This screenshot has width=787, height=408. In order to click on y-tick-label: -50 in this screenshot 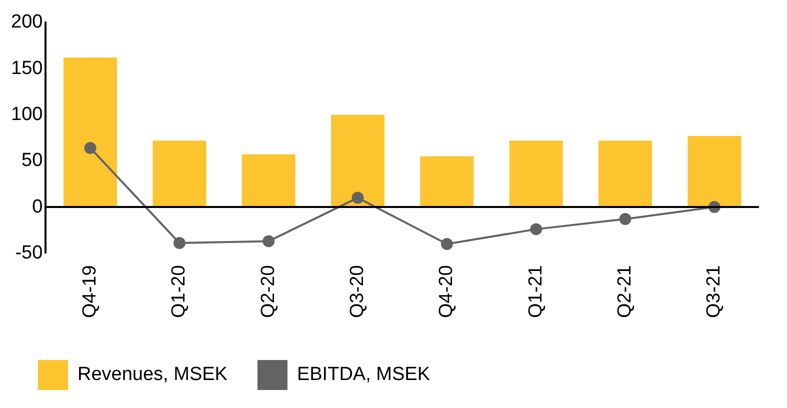, I will do `click(29, 253)`.